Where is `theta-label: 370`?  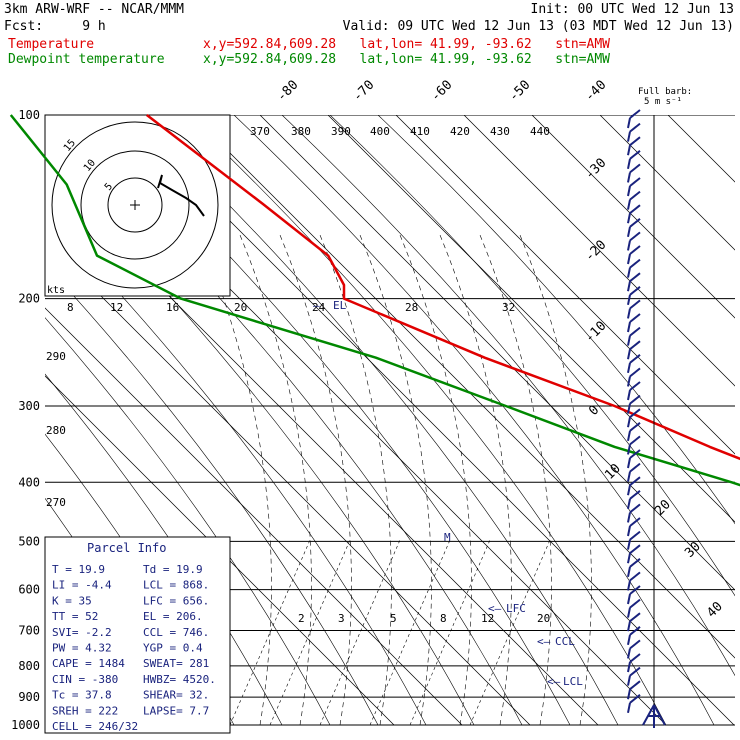
theta-label: 370 is located at coordinates (260, 131).